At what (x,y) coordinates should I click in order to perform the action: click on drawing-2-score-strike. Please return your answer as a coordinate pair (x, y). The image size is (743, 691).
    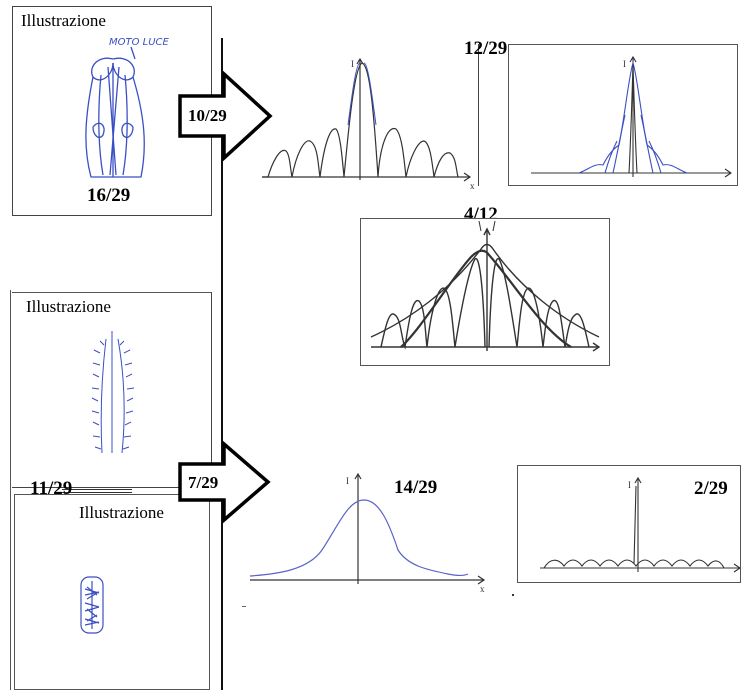
    Looking at the image, I should click on (97, 489).